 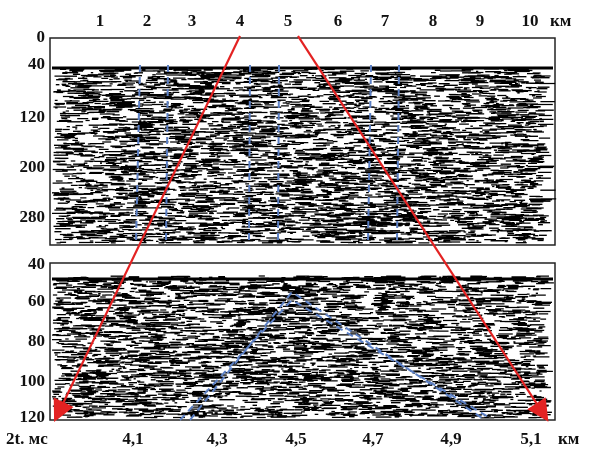 What do you see at coordinates (216, 438) in the screenshot?
I see `x-tick-label: 4,3` at bounding box center [216, 438].